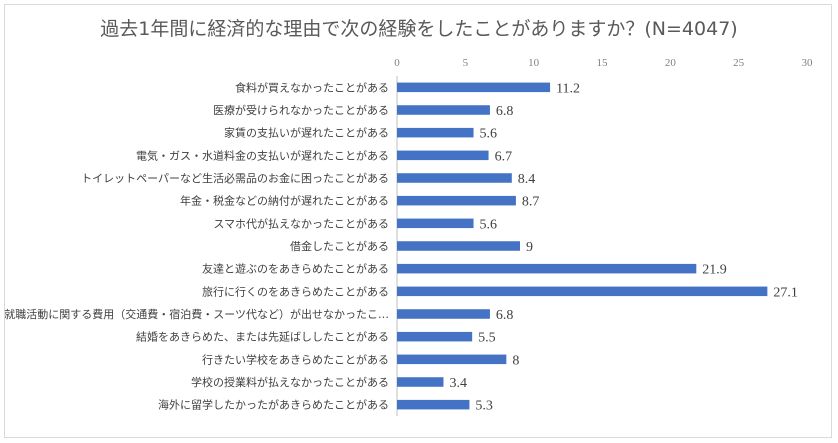 The width and height of the screenshot is (838, 443). What do you see at coordinates (295, 291) in the screenshot?
I see `category-label: 旅行に行くのをあきらめたことがある` at bounding box center [295, 291].